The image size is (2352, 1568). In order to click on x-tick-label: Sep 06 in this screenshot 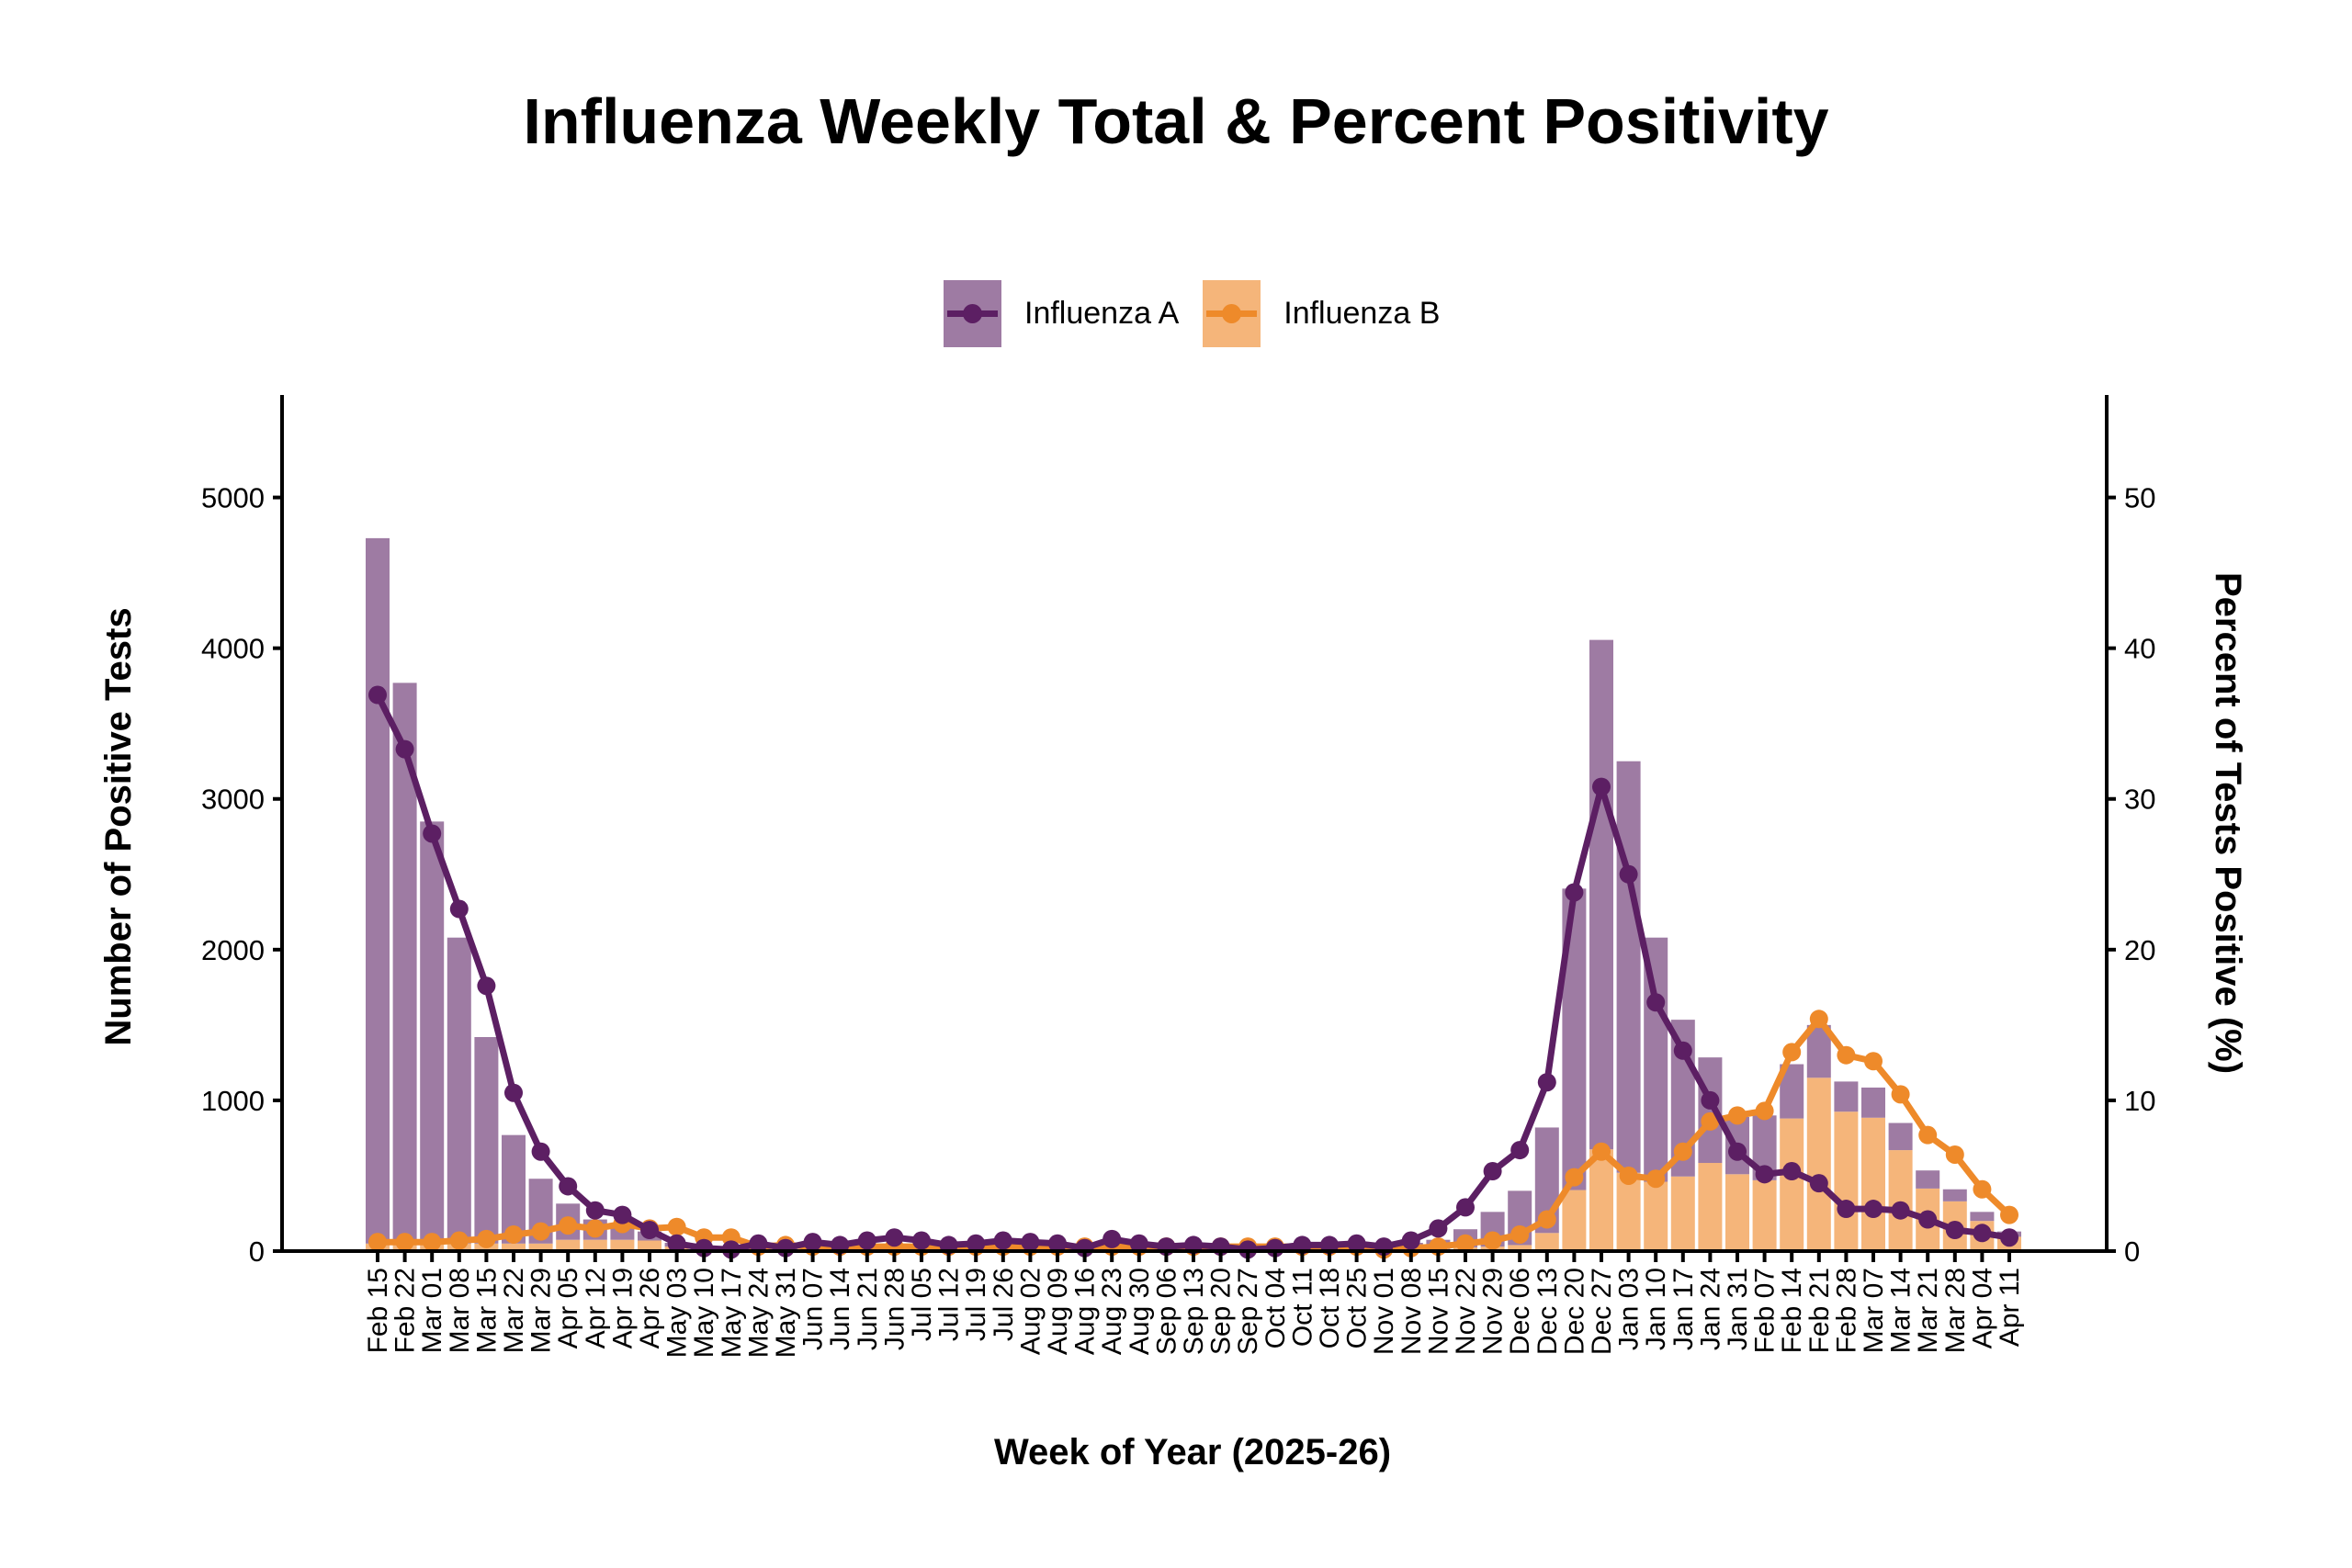, I will do `click(1166, 1311)`.